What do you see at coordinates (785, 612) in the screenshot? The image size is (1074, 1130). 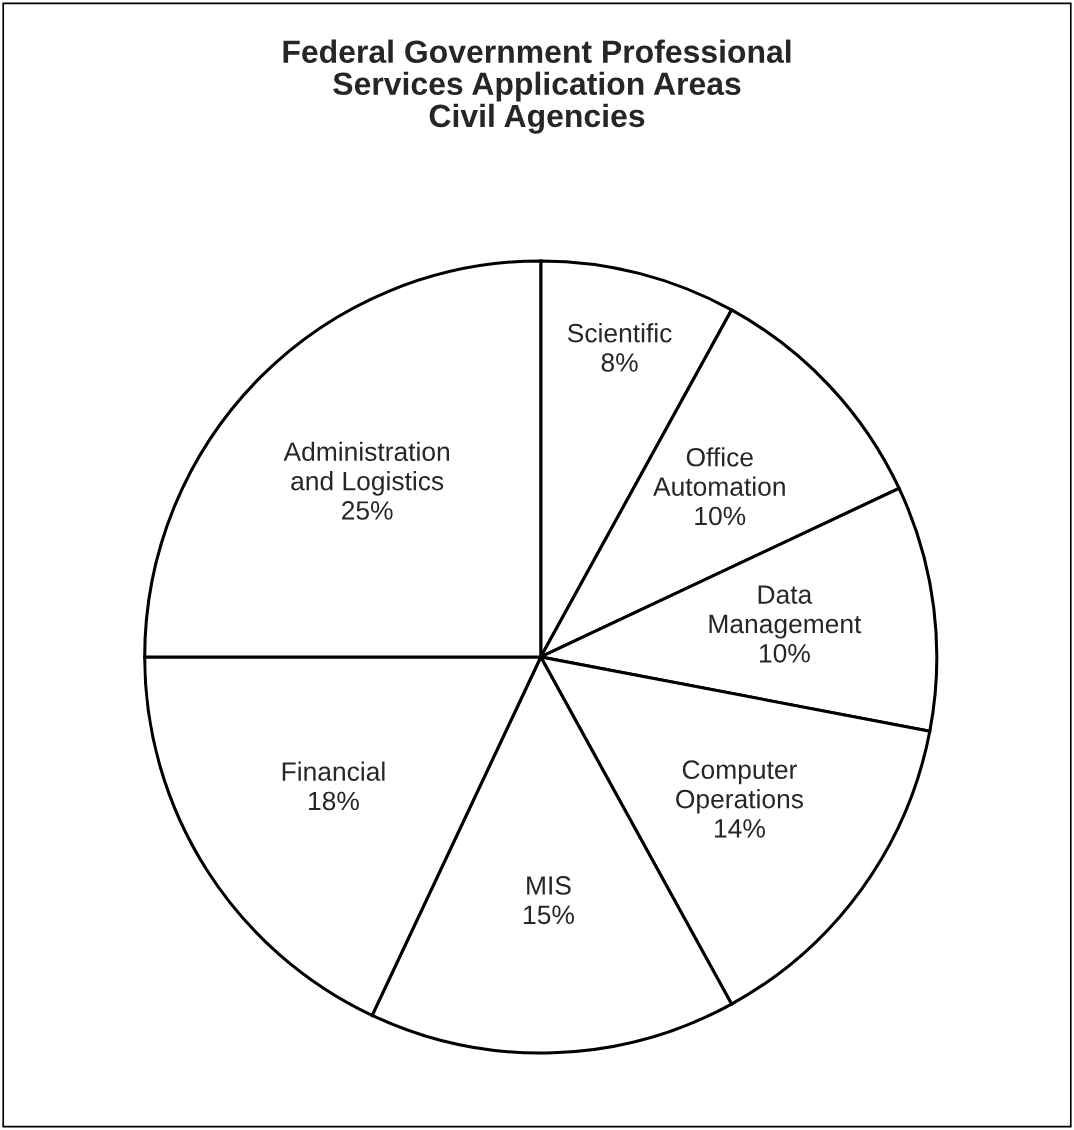 I see `slice-label: Data Management` at bounding box center [785, 612].